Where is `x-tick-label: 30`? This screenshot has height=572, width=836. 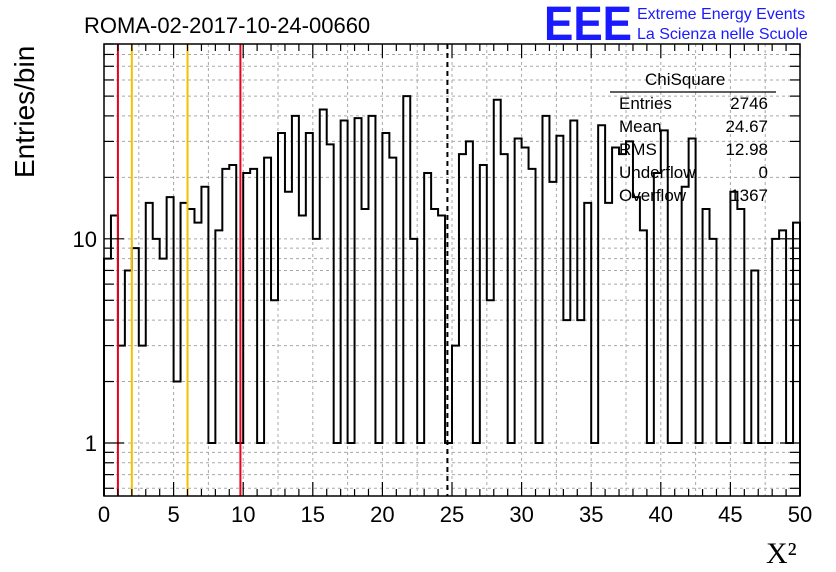 x-tick-label: 30 is located at coordinates (521, 514).